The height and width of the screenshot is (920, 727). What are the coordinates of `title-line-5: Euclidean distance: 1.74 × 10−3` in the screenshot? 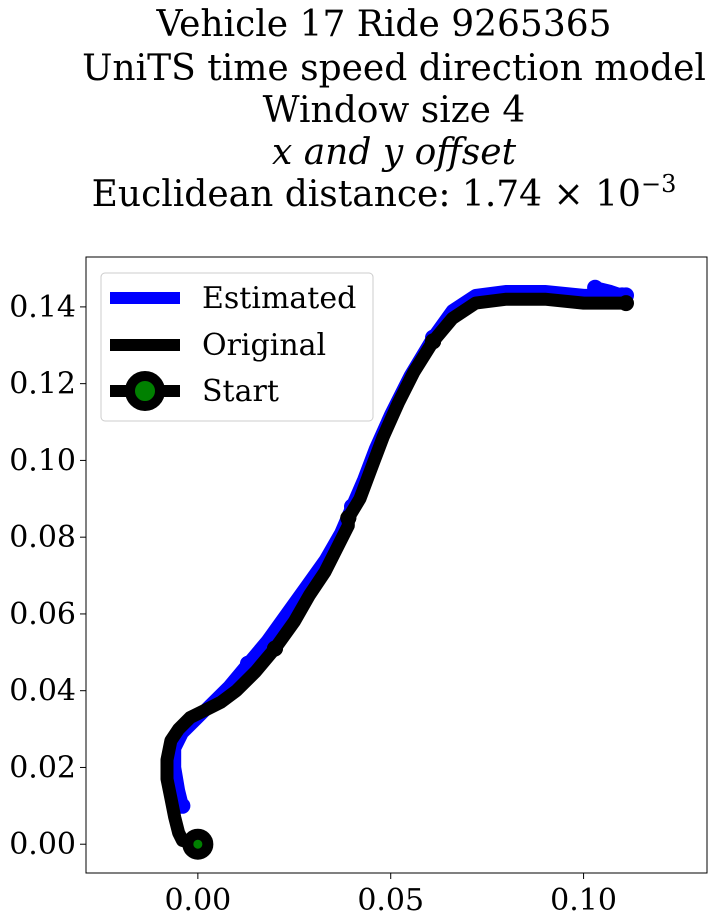 It's located at (384, 192).